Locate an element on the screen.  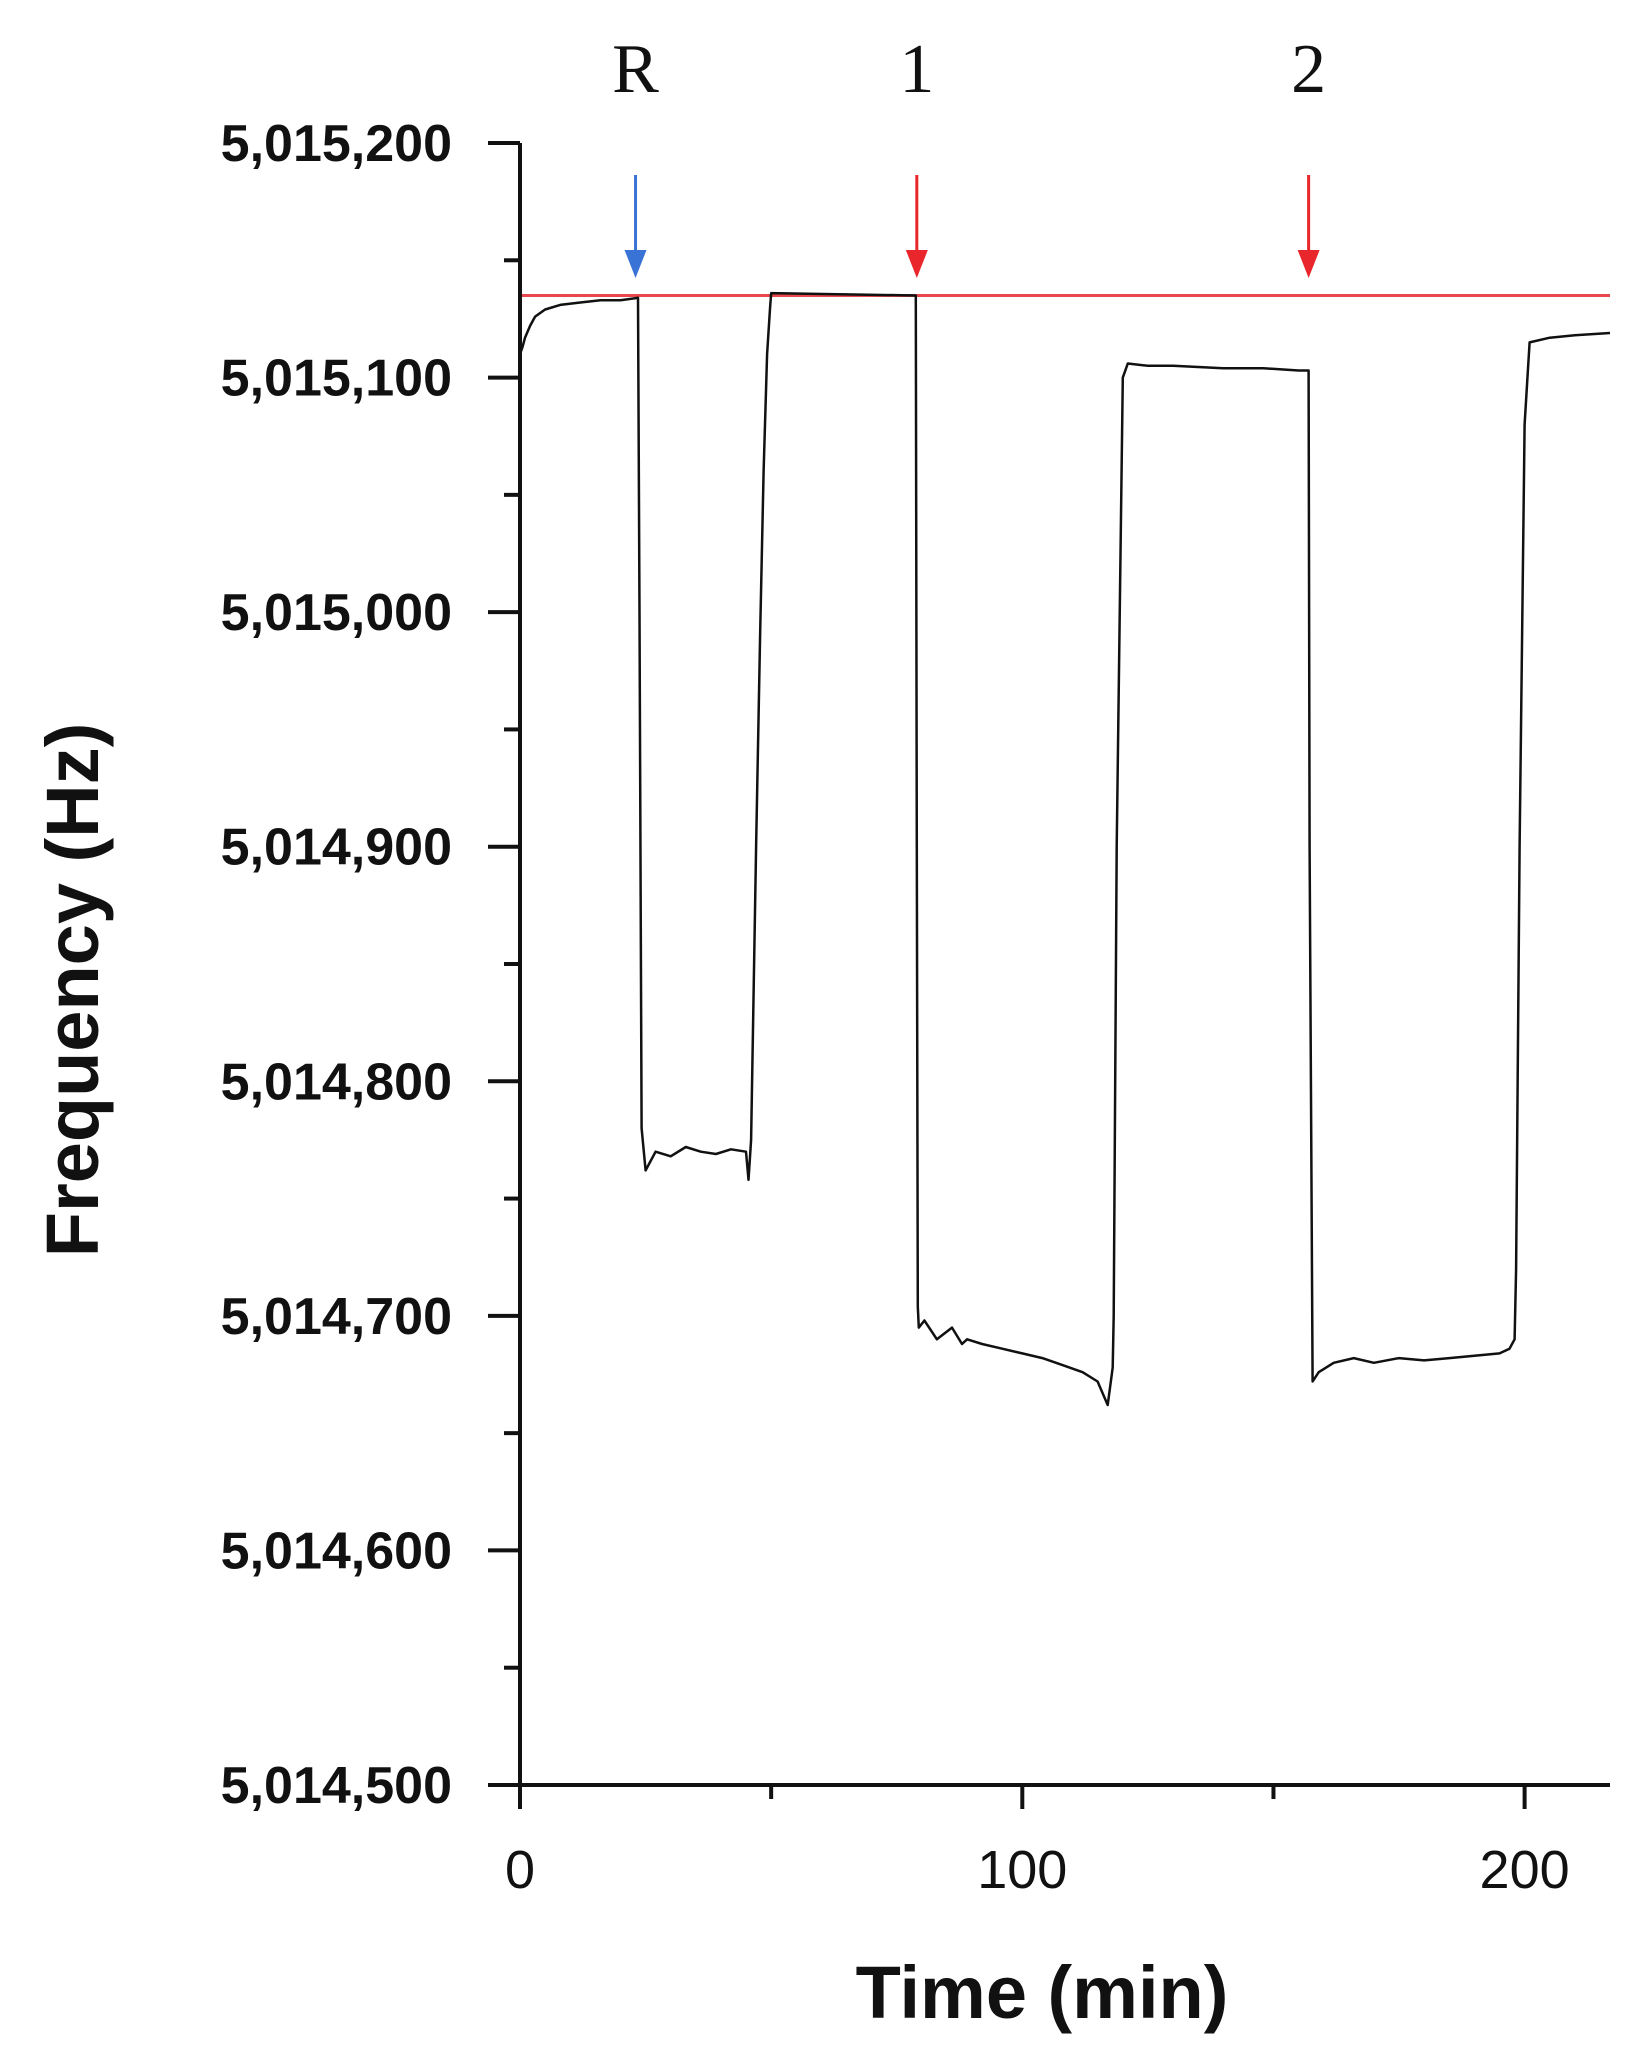
x-tick-label: 0 is located at coordinates (520, 1870).